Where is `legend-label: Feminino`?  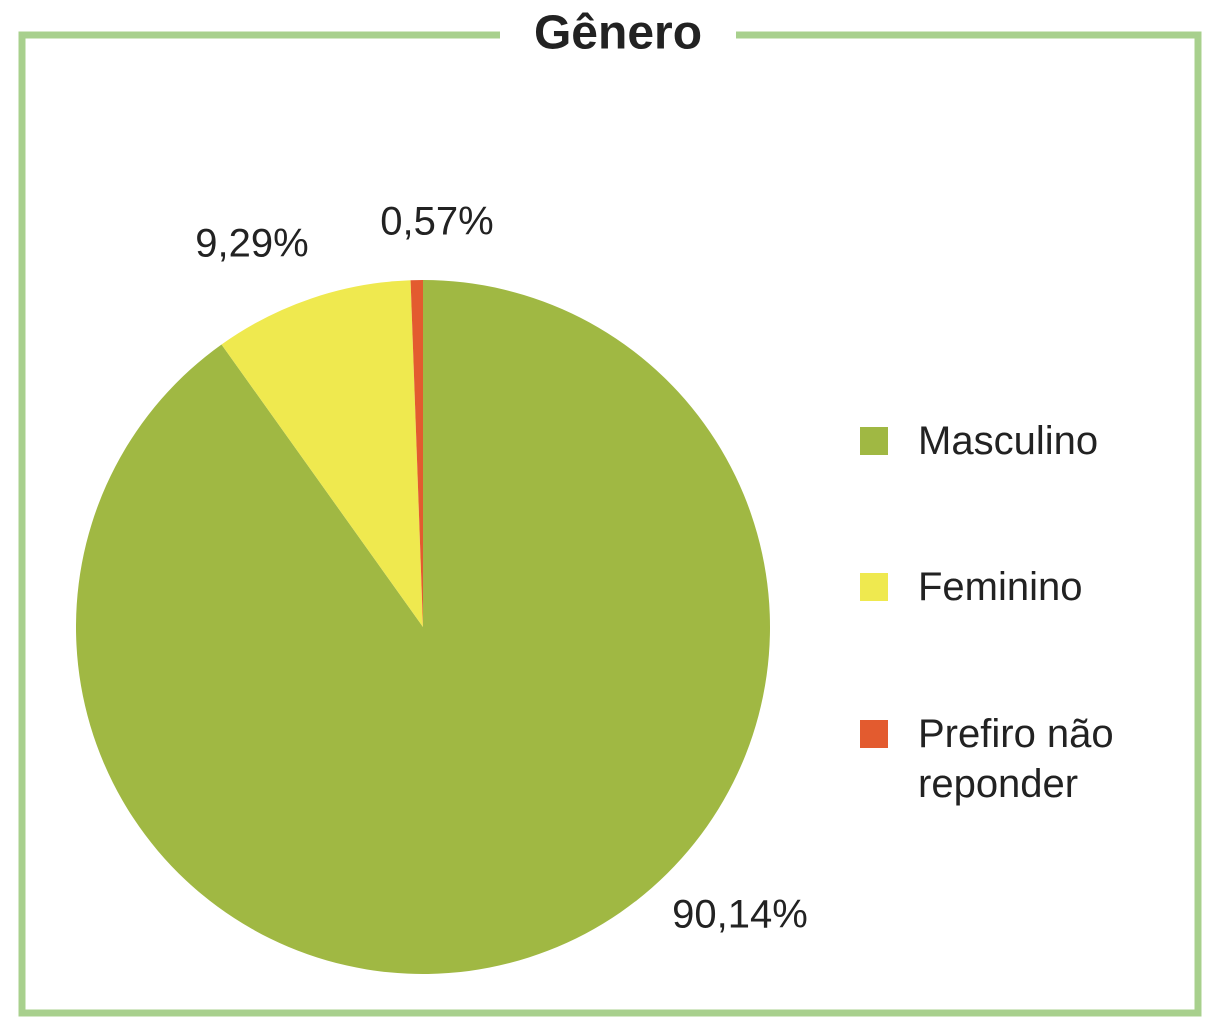 legend-label: Feminino is located at coordinates (1000, 587).